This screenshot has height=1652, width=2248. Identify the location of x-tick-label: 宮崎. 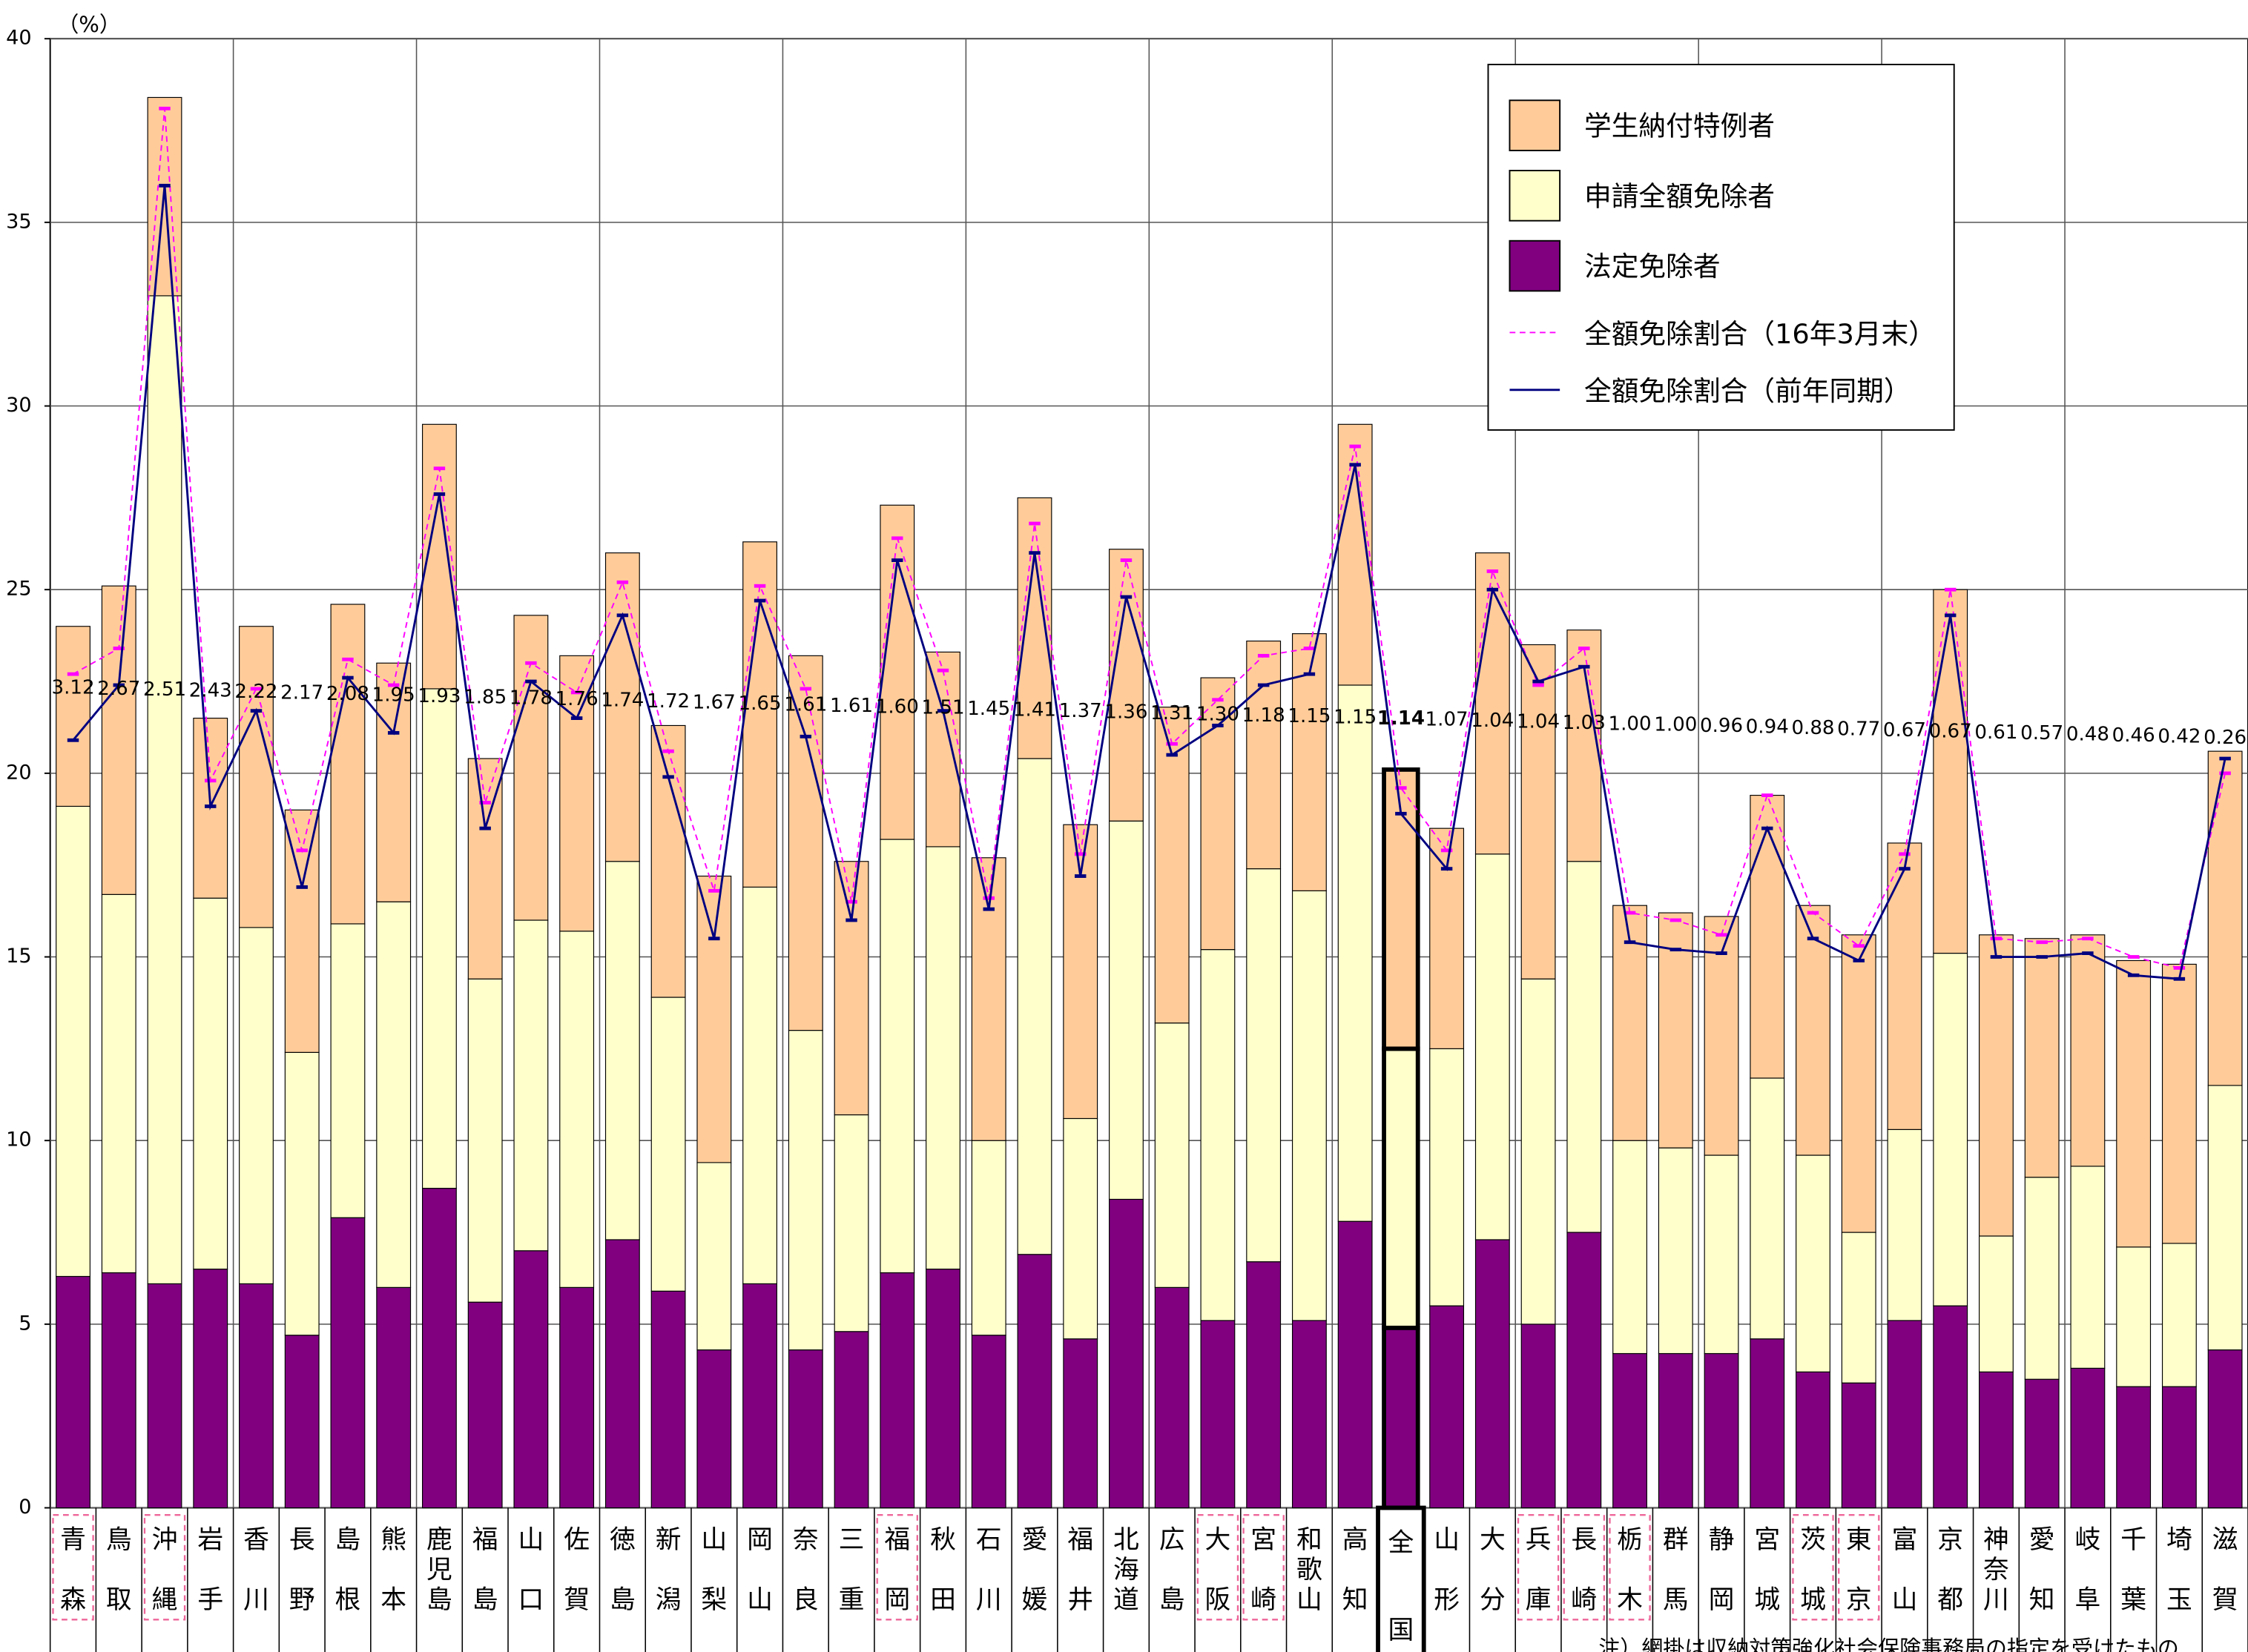
(1263, 1570).